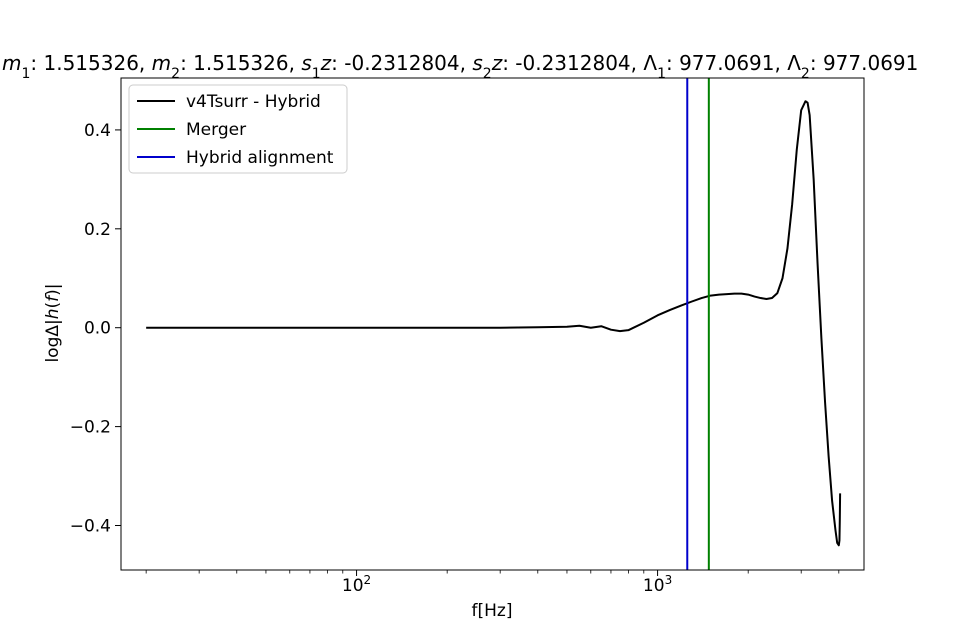 The image size is (960, 640). I want to click on legend-label: Merger, so click(216, 130).